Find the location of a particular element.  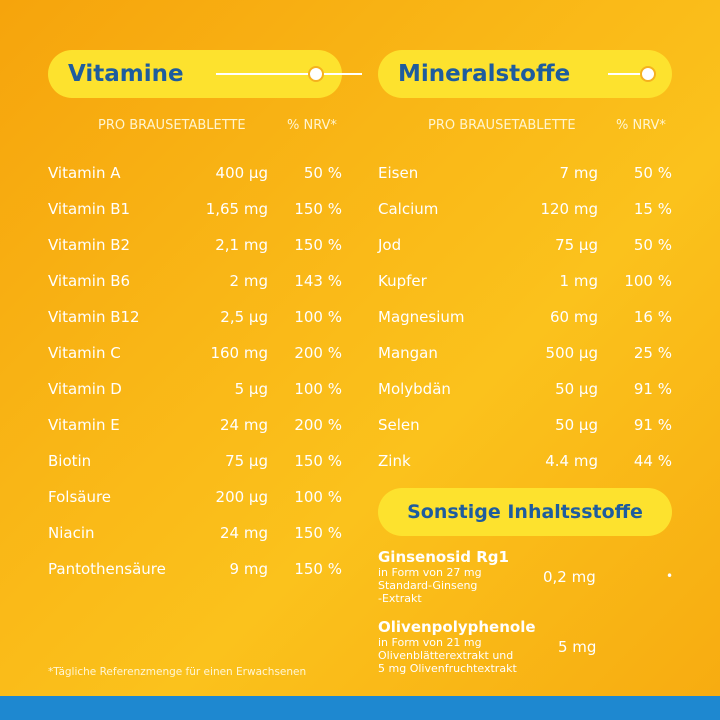

other-item-desc: in Form von 21 mg is located at coordinates (430, 642).